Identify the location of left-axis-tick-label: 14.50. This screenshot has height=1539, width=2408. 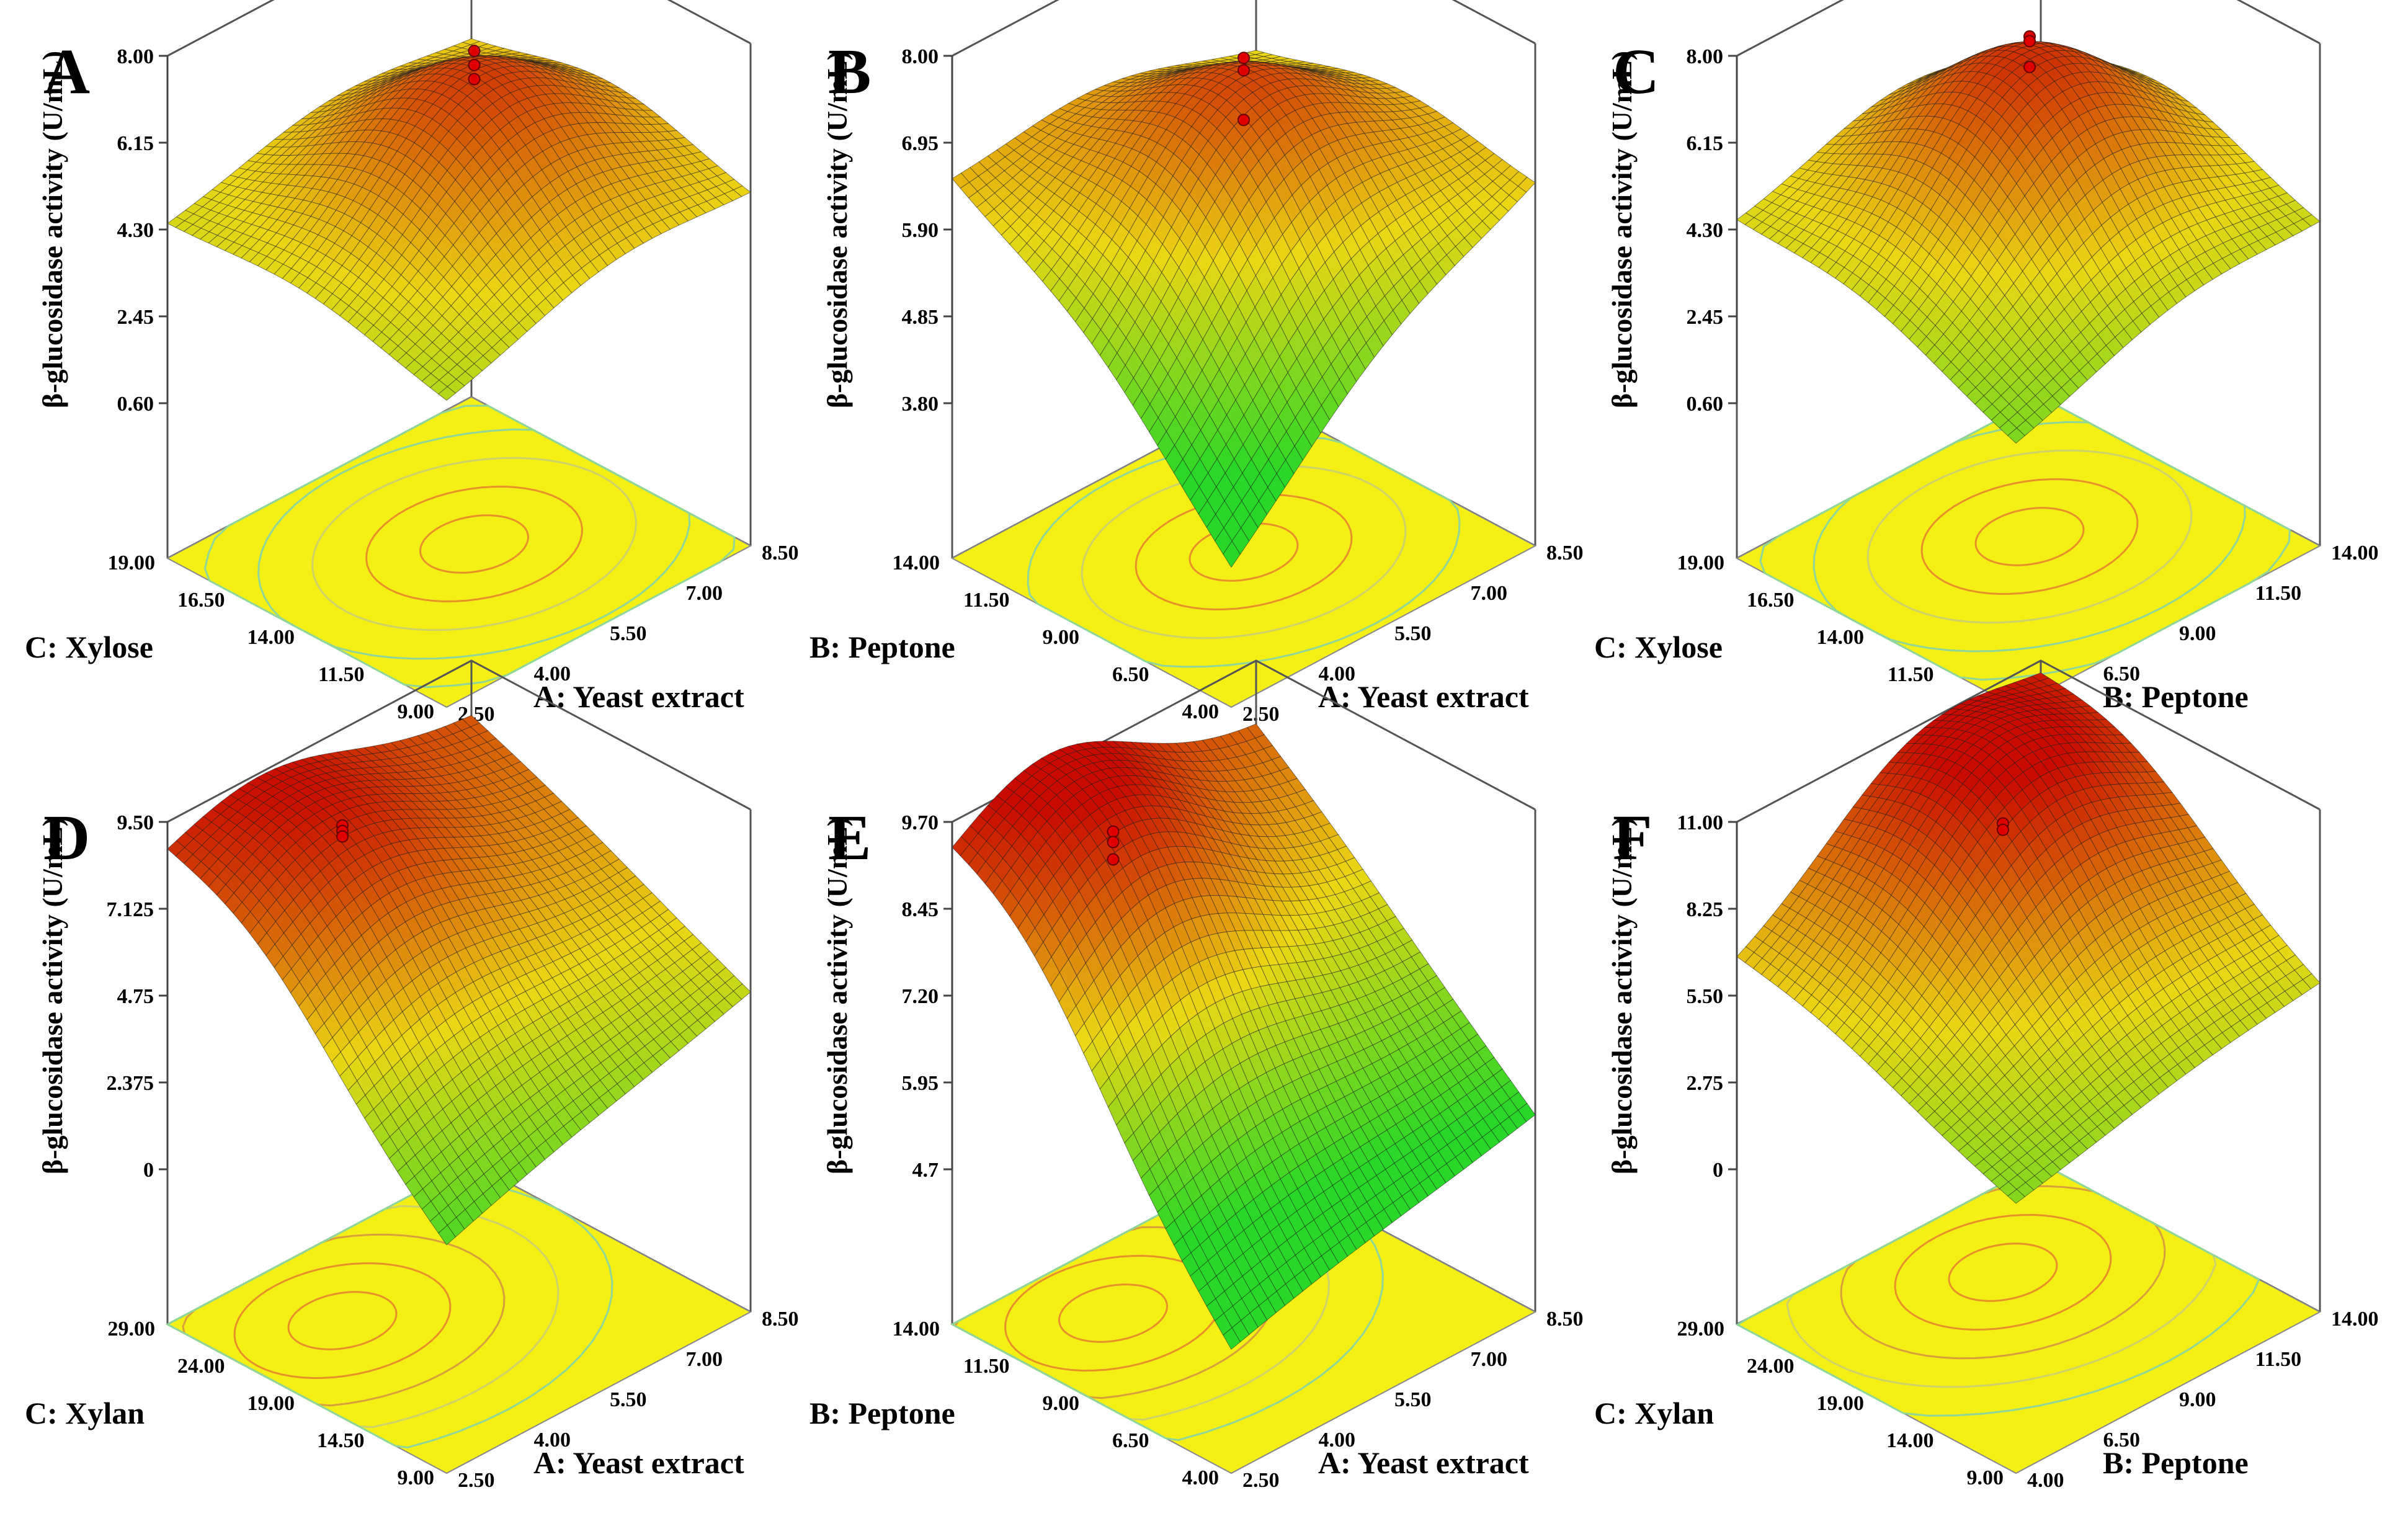
(341, 1441).